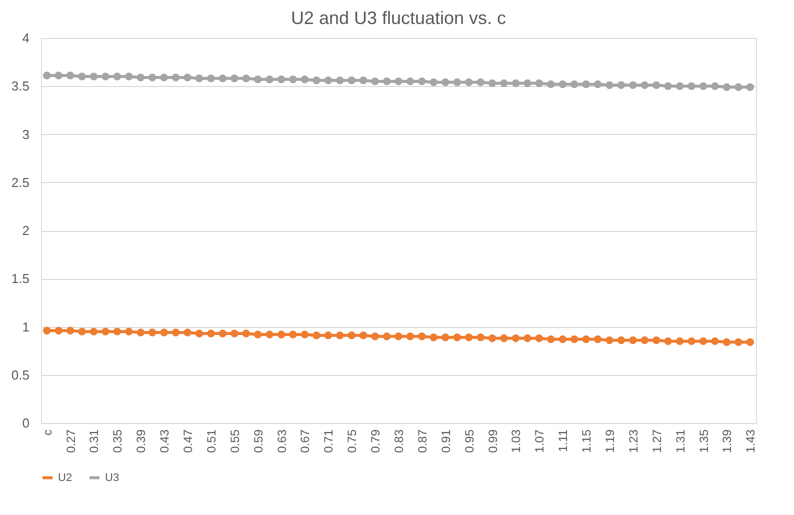  What do you see at coordinates (727, 441) in the screenshot?
I see `x-tick-label: 1.39` at bounding box center [727, 441].